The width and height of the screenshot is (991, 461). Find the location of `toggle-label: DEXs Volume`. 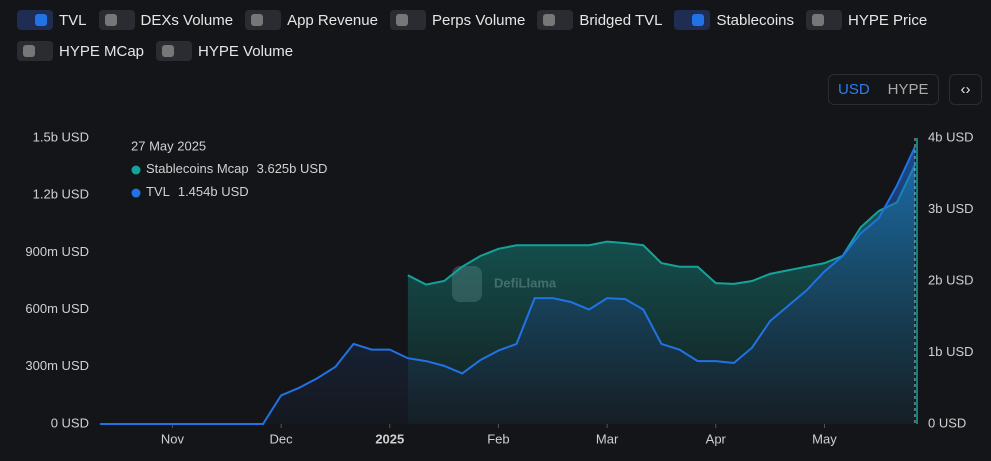

toggle-label: DEXs Volume is located at coordinates (187, 20).